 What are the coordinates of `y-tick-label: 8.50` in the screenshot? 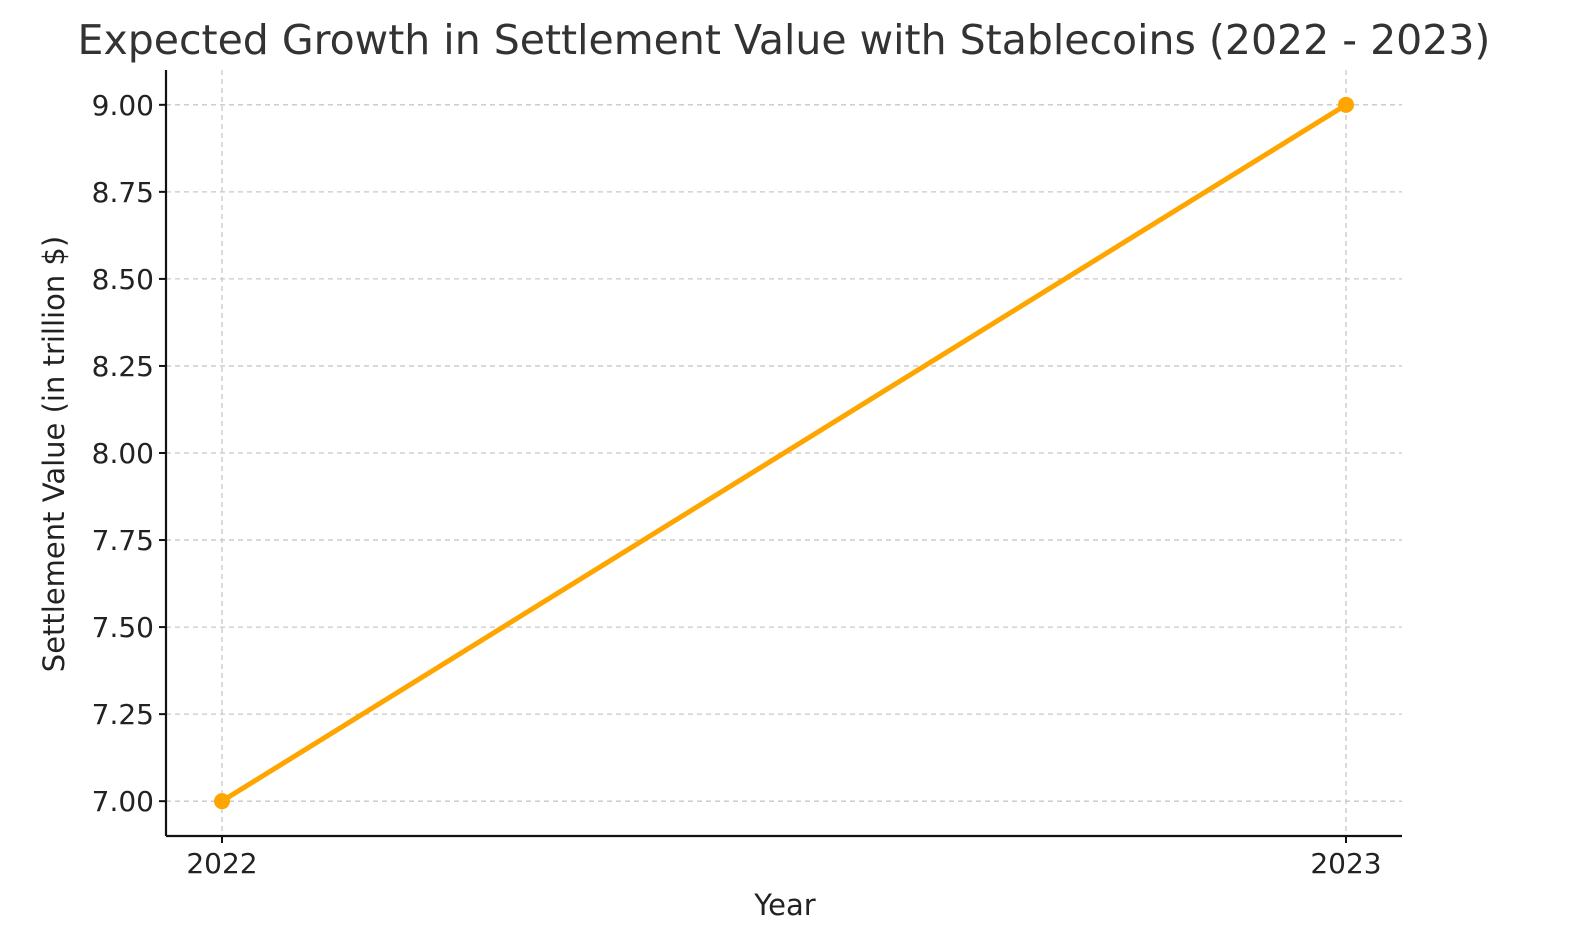 It's located at (123, 279).